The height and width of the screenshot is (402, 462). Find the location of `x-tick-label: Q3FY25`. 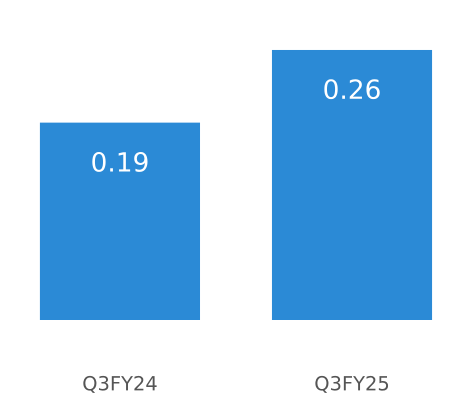

x-tick-label: Q3FY25 is located at coordinates (351, 384).